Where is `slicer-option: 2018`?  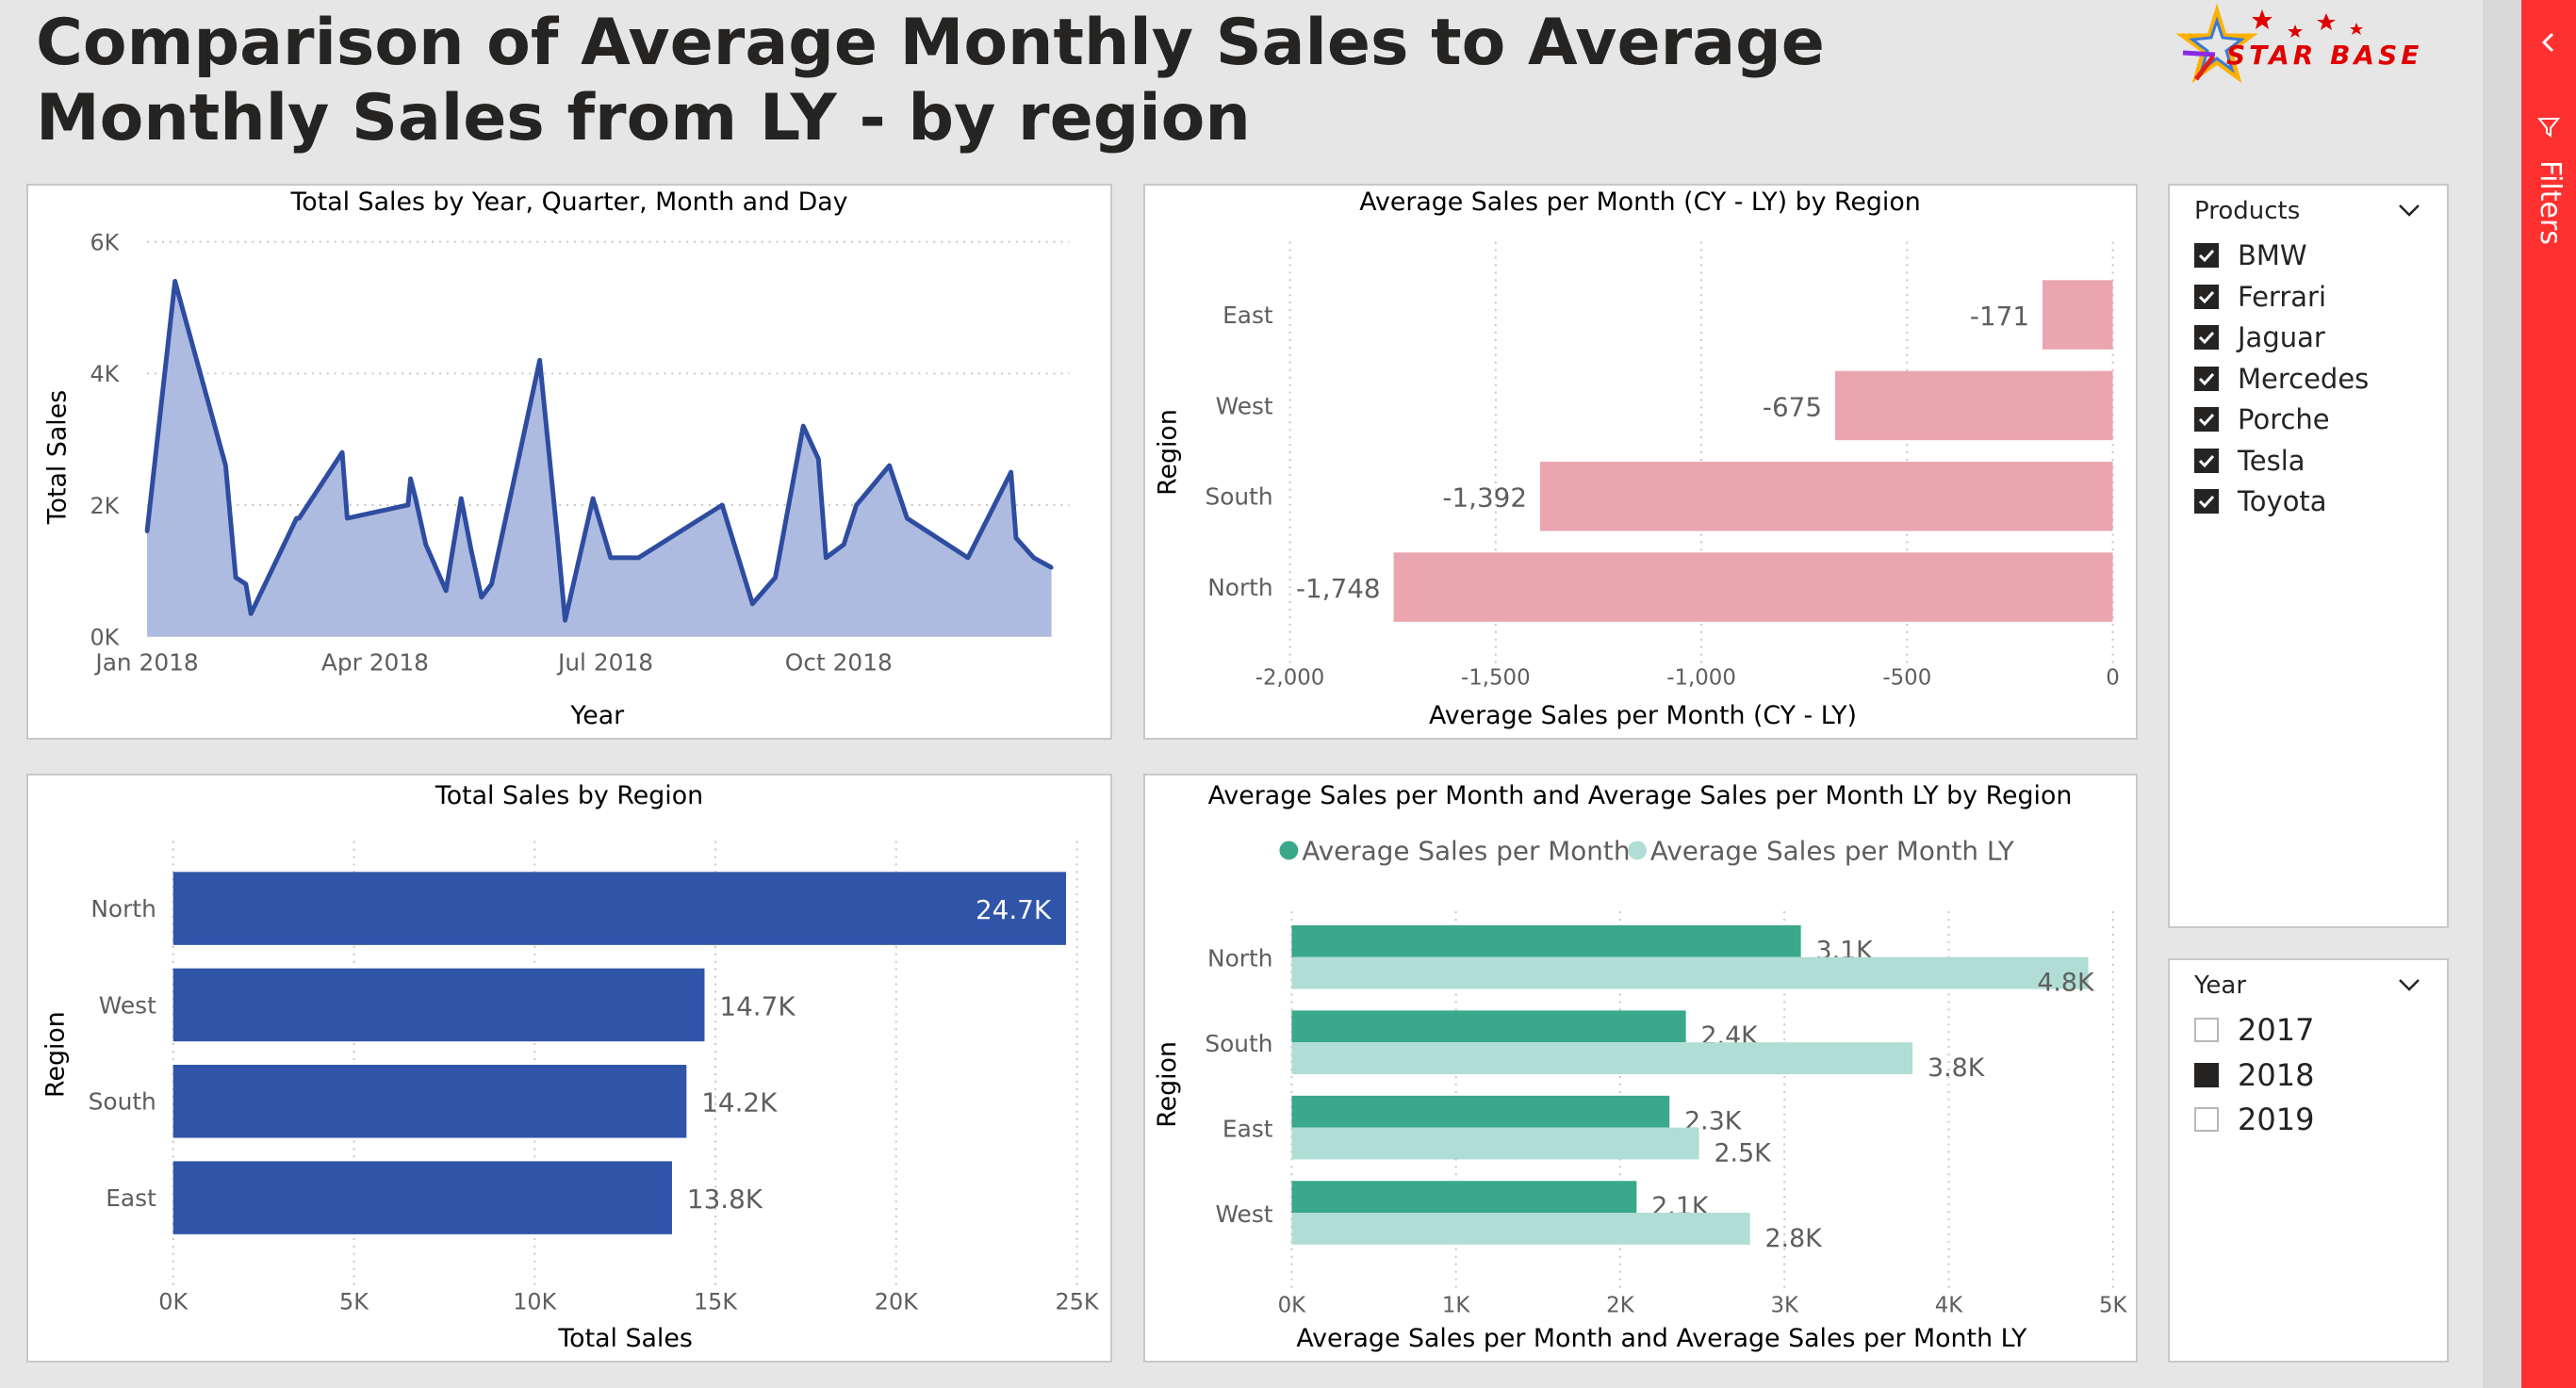 slicer-option: 2018 is located at coordinates (2254, 1075).